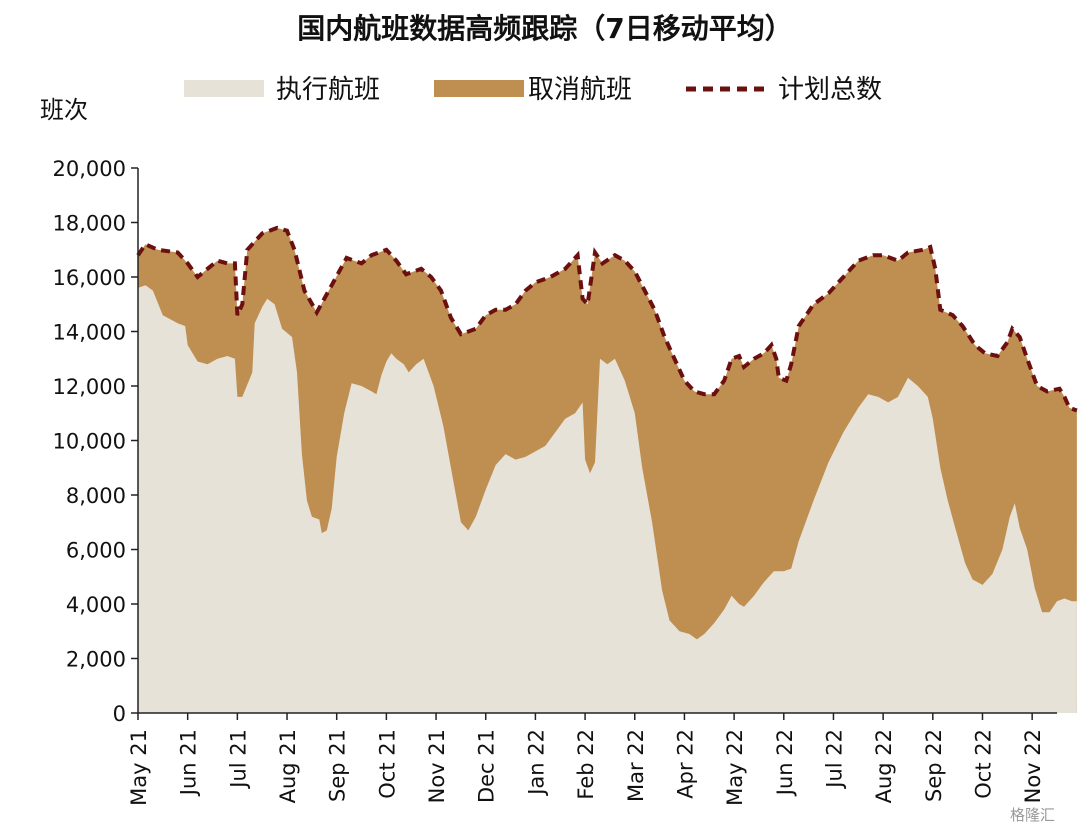  Describe the element at coordinates (479, 88) in the screenshot. I see `legend-swatch-cancelled` at that location.